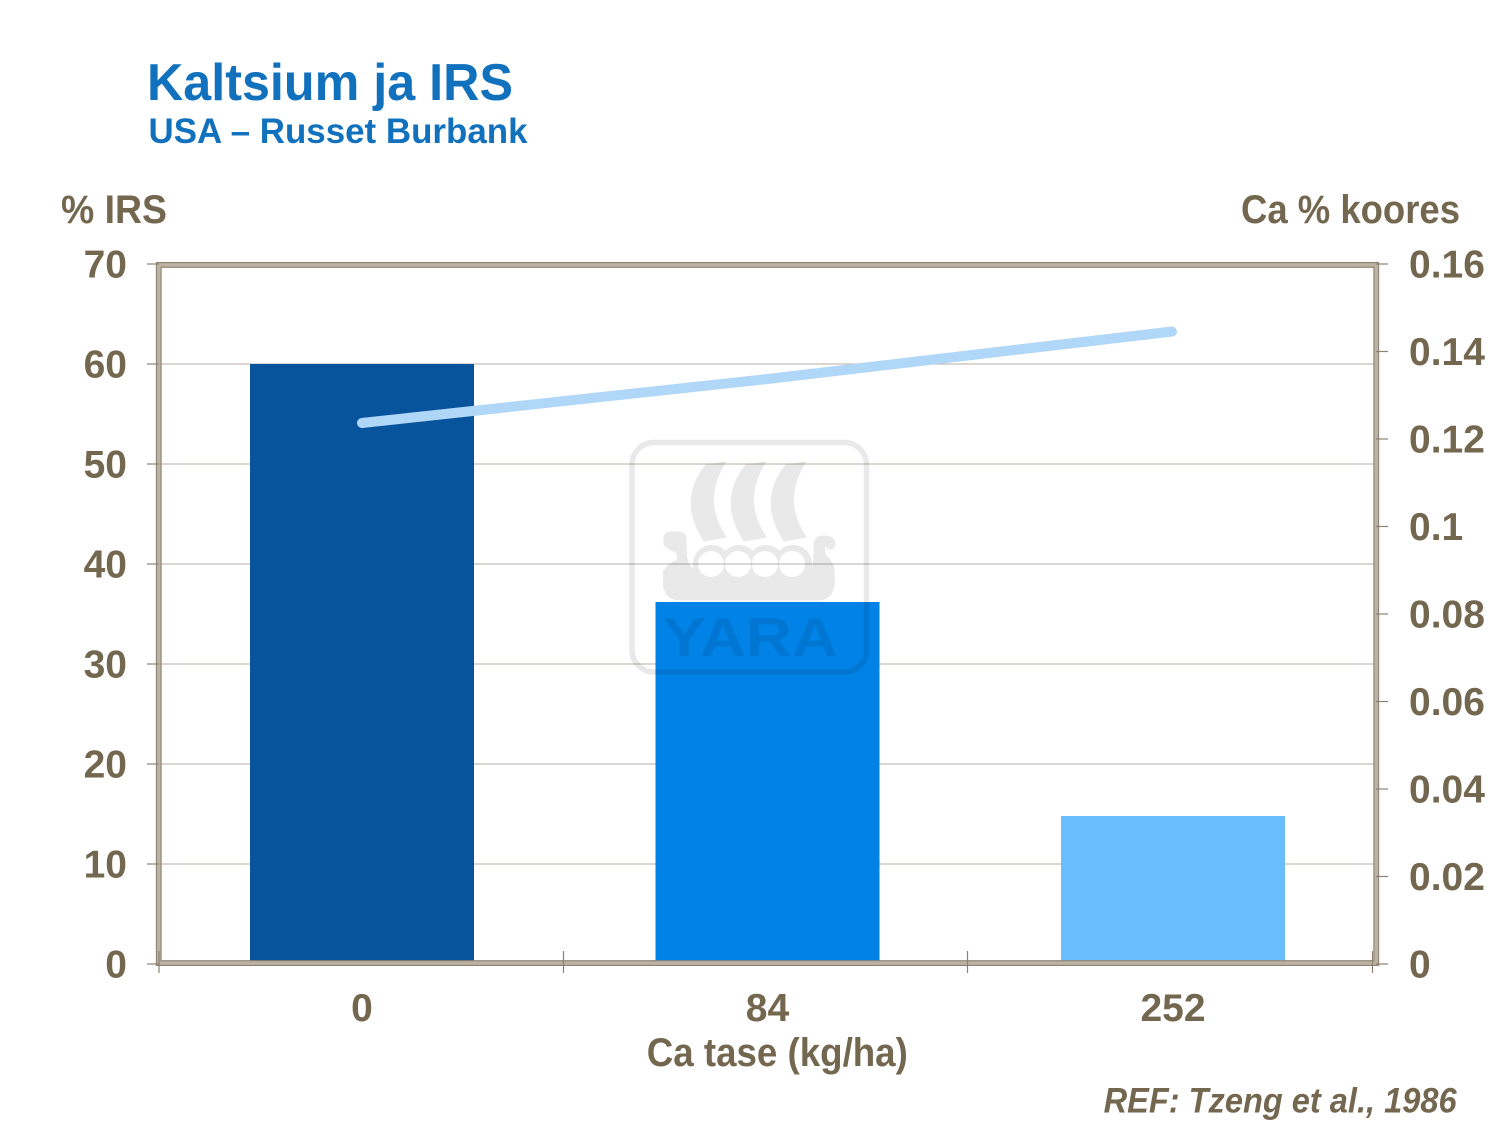 The image size is (1500, 1125). What do you see at coordinates (1436, 527) in the screenshot?
I see `svg-text: 0.1` at bounding box center [1436, 527].